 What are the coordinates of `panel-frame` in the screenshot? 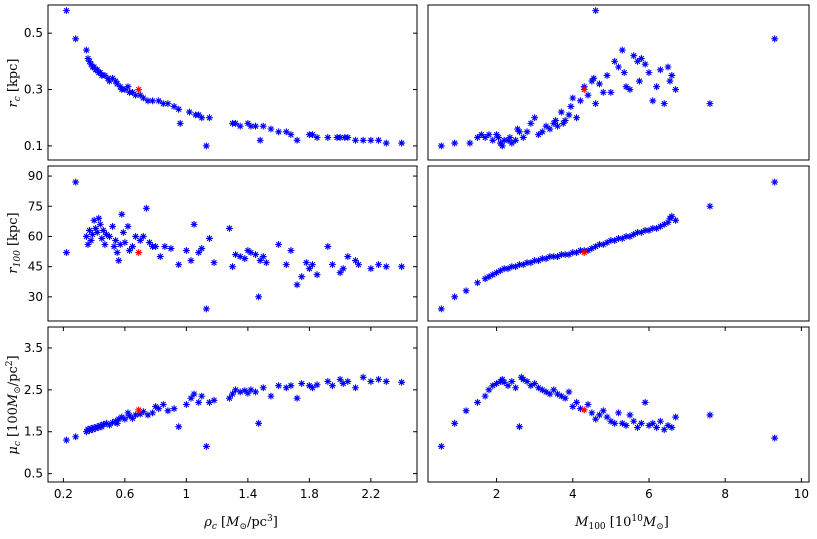 It's located at (618, 82).